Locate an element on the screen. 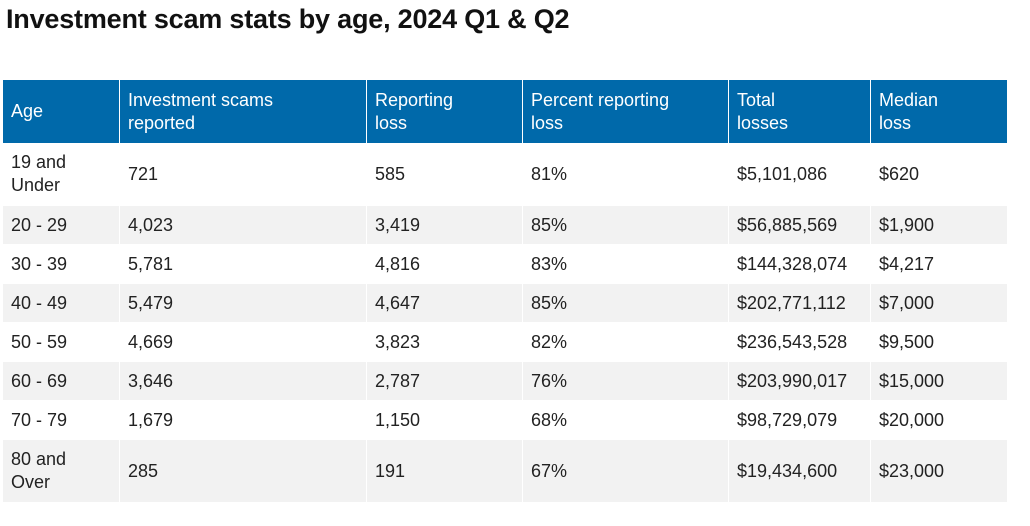 The height and width of the screenshot is (526, 1030). total-losses-cell: $19,434,600 is located at coordinates (800, 471).